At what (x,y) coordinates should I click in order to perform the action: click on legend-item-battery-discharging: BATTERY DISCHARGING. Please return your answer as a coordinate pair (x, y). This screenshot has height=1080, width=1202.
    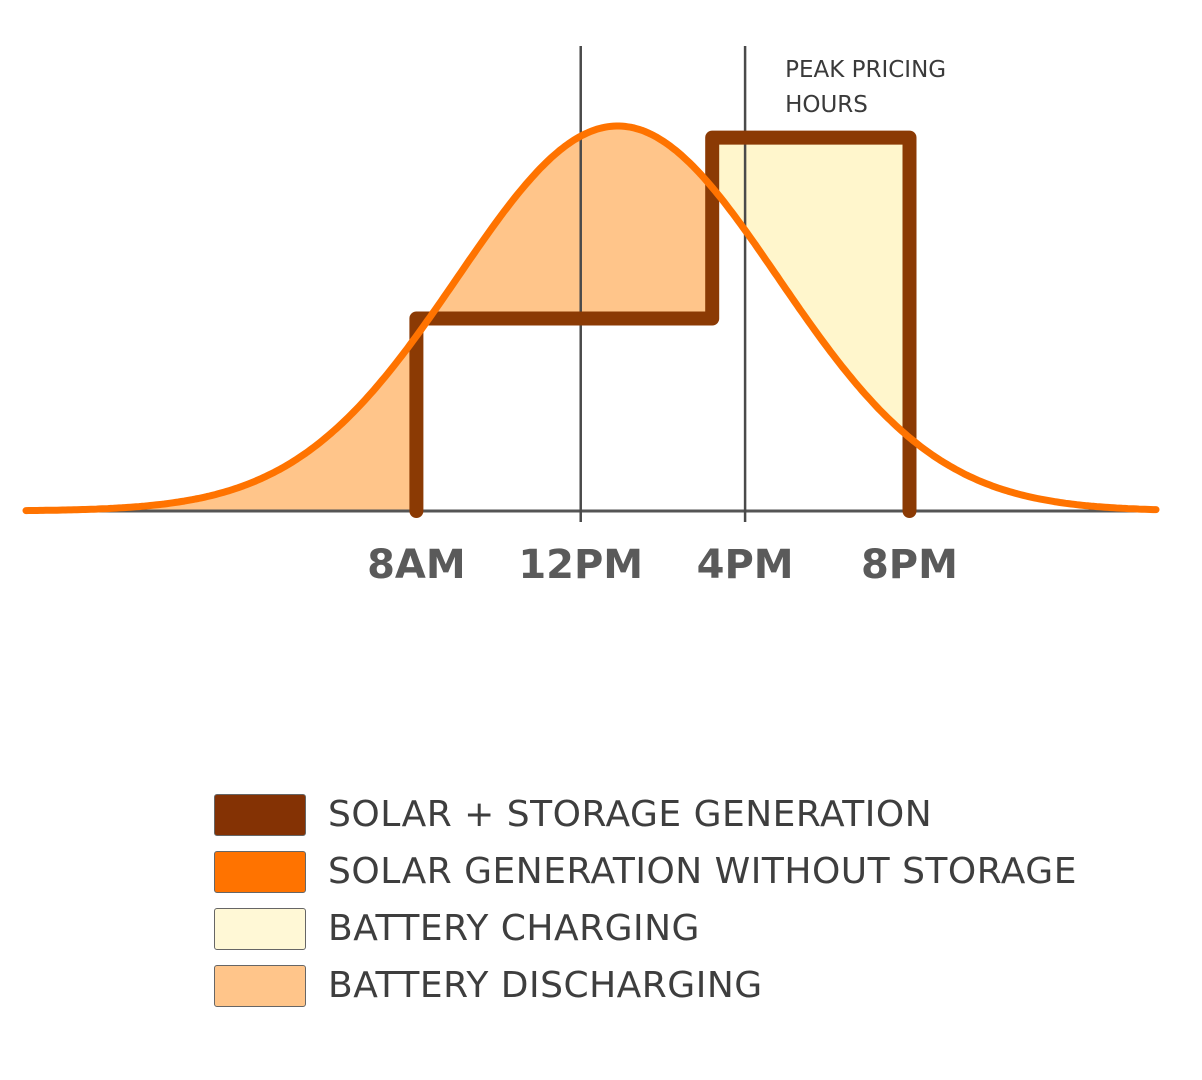
    Looking at the image, I should click on (694, 985).